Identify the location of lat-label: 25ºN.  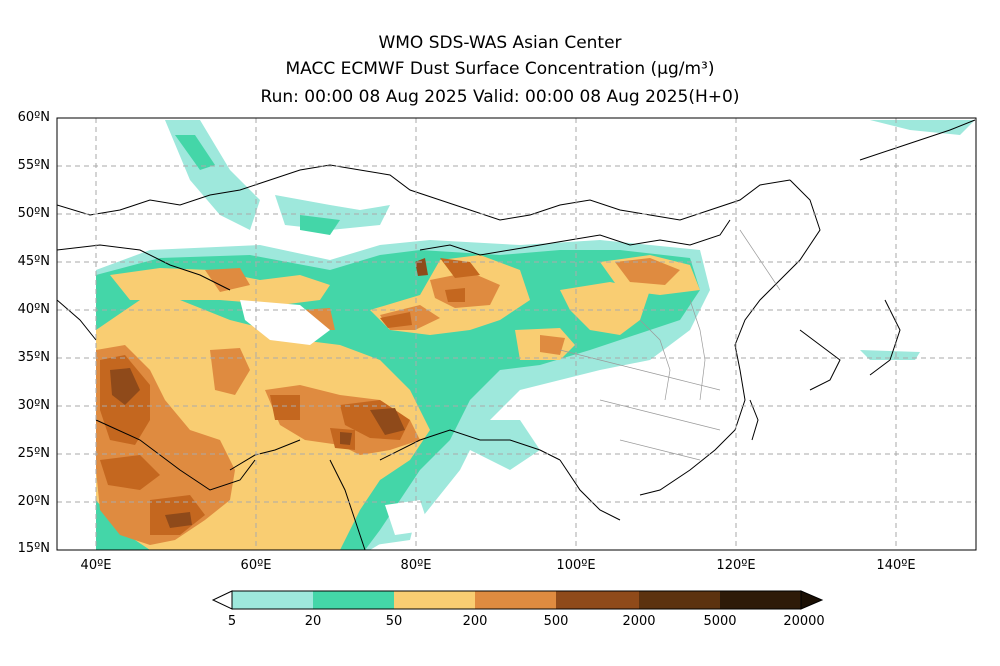
(33, 453).